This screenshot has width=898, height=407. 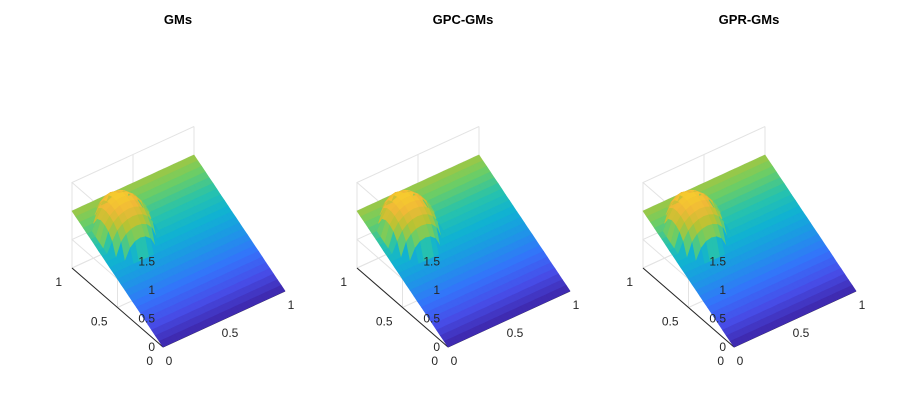 What do you see at coordinates (749, 19) in the screenshot?
I see `chart-title: GPR-GMs` at bounding box center [749, 19].